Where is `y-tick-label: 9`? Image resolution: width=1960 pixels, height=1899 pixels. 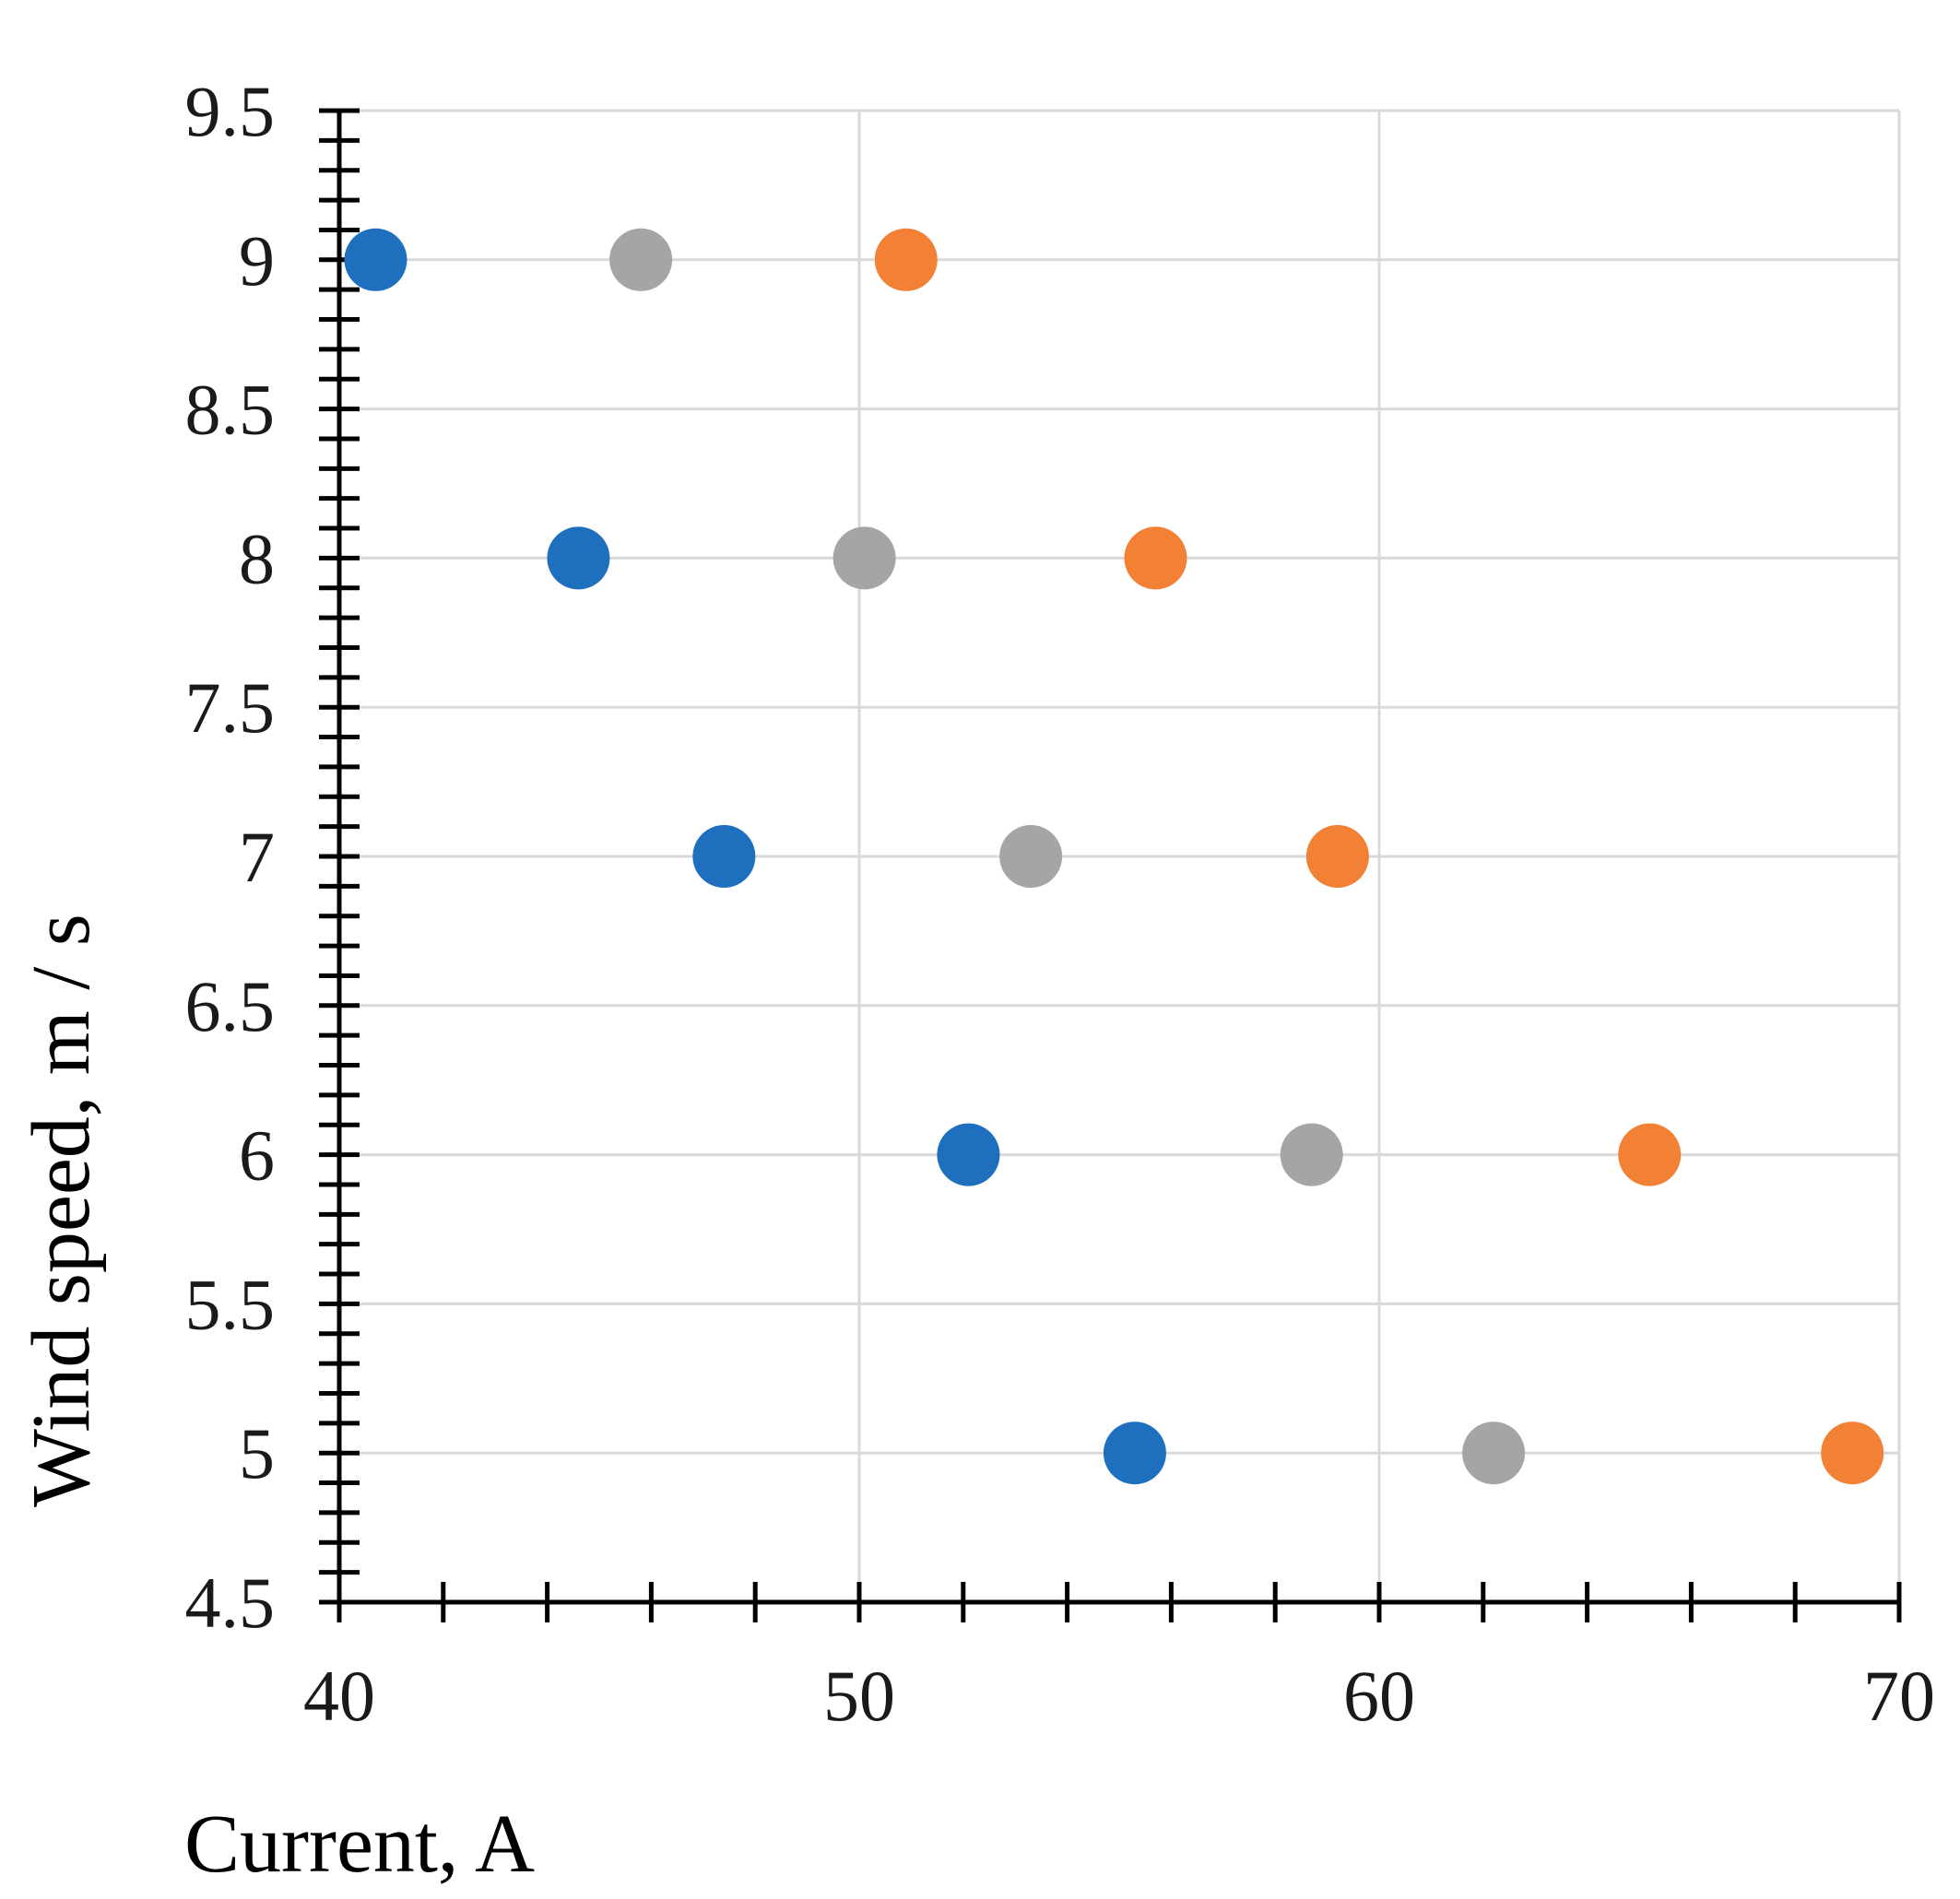
y-tick-label: 9 is located at coordinates (257, 260).